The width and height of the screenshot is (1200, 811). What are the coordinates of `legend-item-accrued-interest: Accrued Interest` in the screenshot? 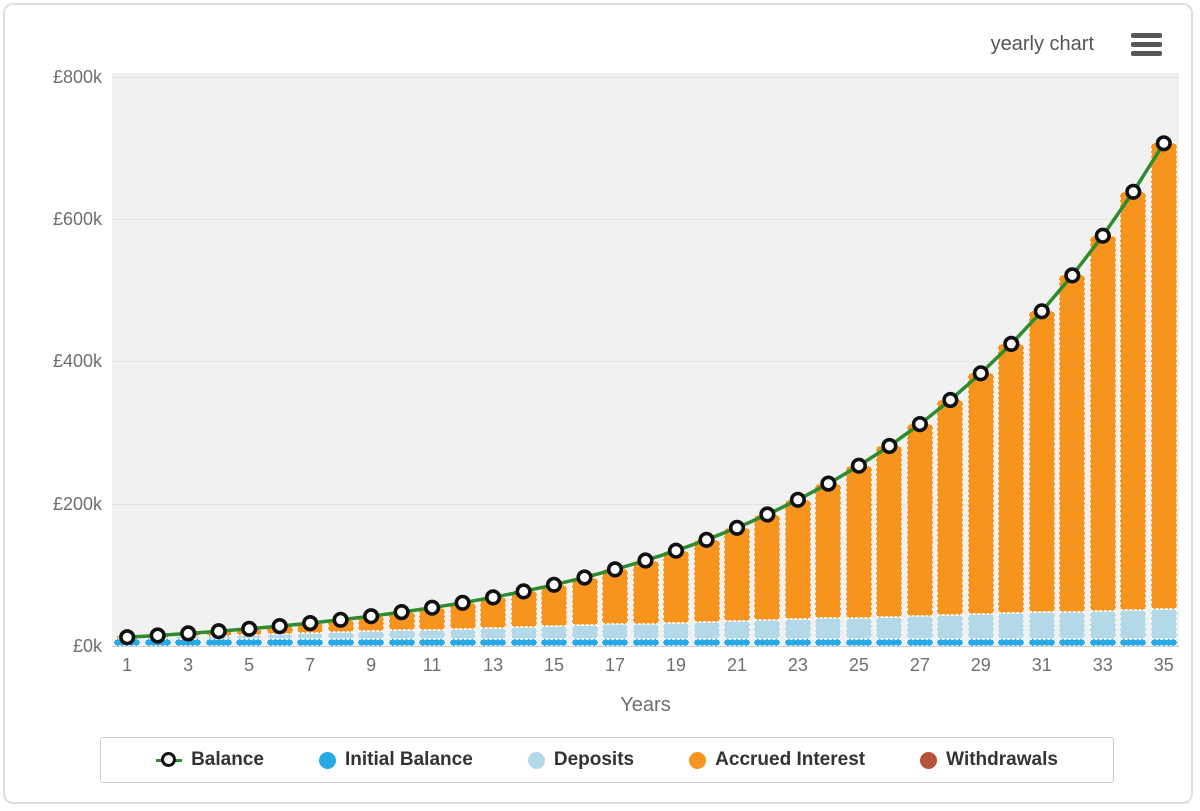 It's located at (777, 760).